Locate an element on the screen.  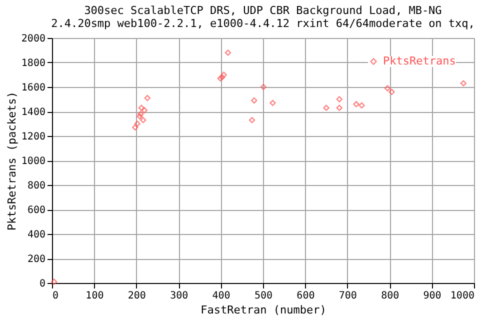
x-axis-title: FastRetran (number) is located at coordinates (263, 310).